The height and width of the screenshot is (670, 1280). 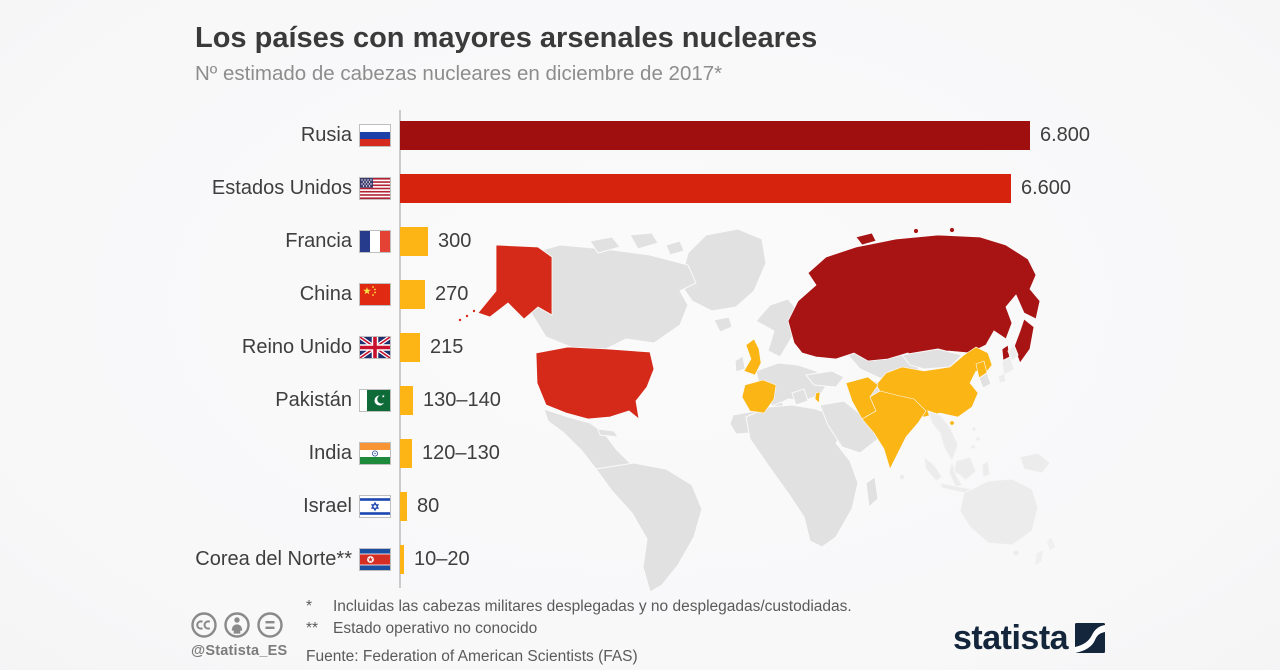 I want to click on map-israel, so click(x=817, y=397).